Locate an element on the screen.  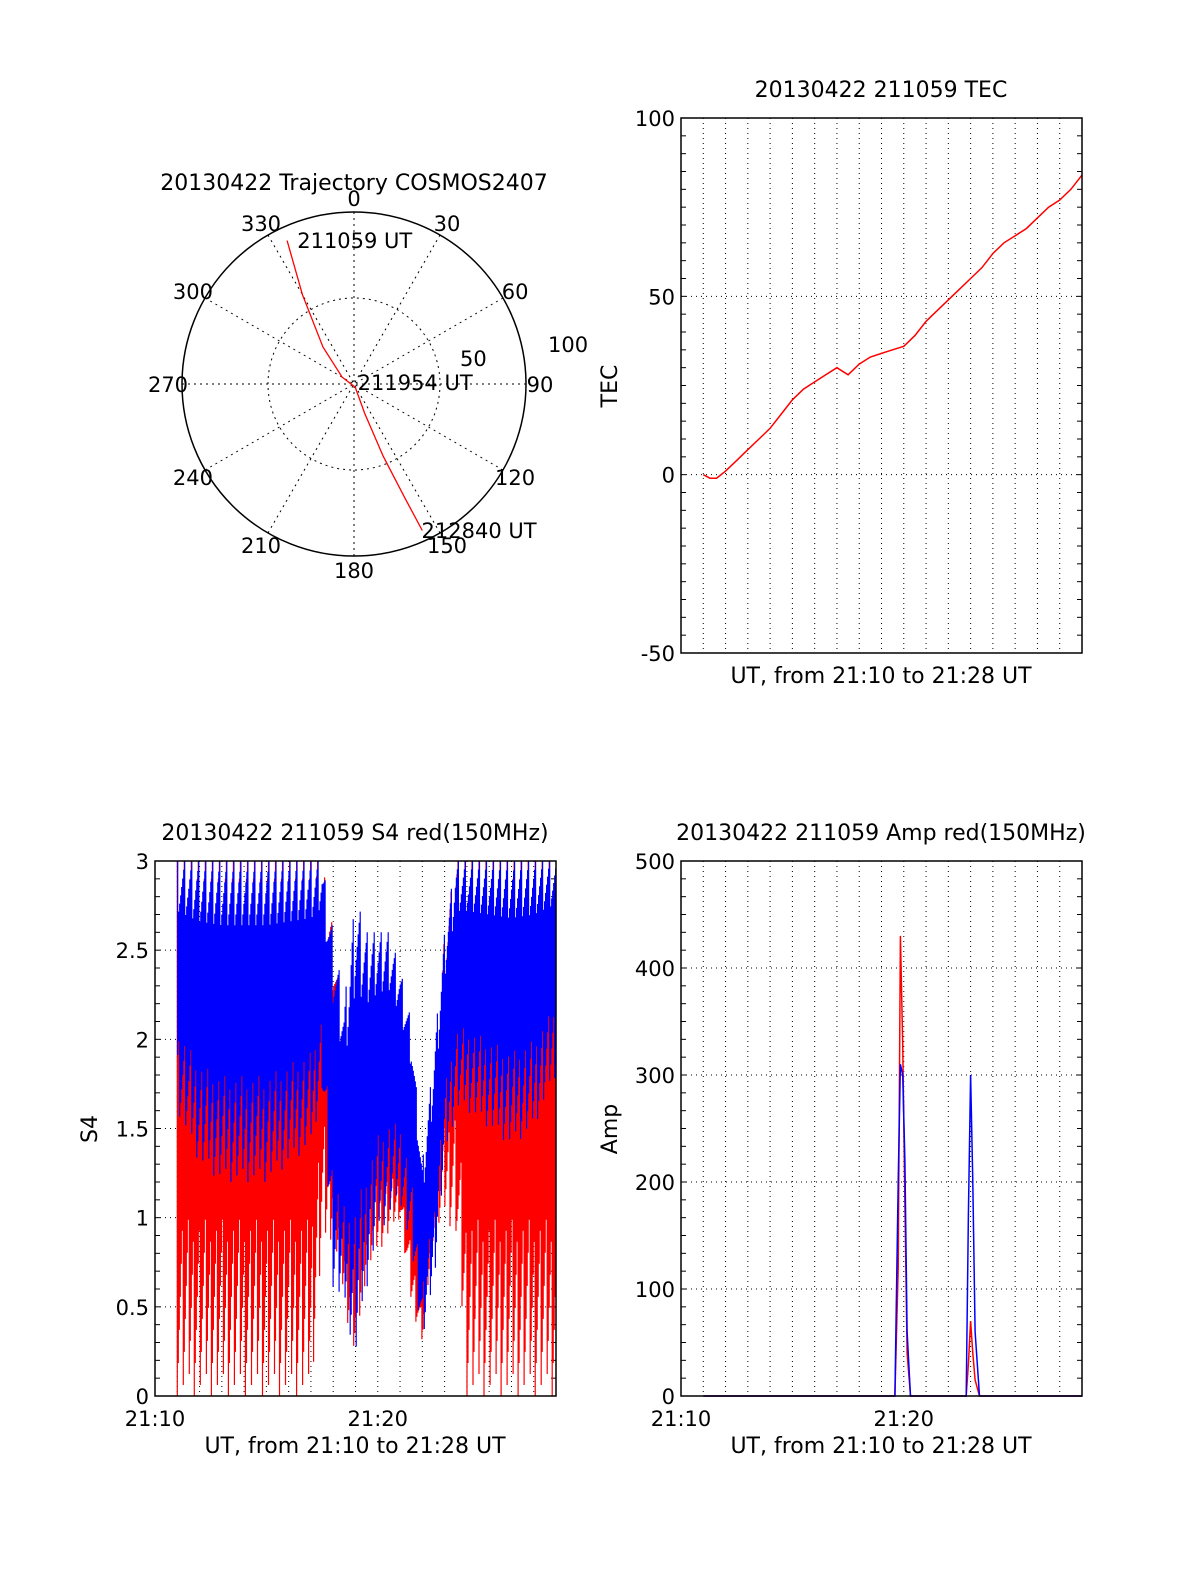
trajectory-annotation-1: 211954 UT is located at coordinates (415, 383).